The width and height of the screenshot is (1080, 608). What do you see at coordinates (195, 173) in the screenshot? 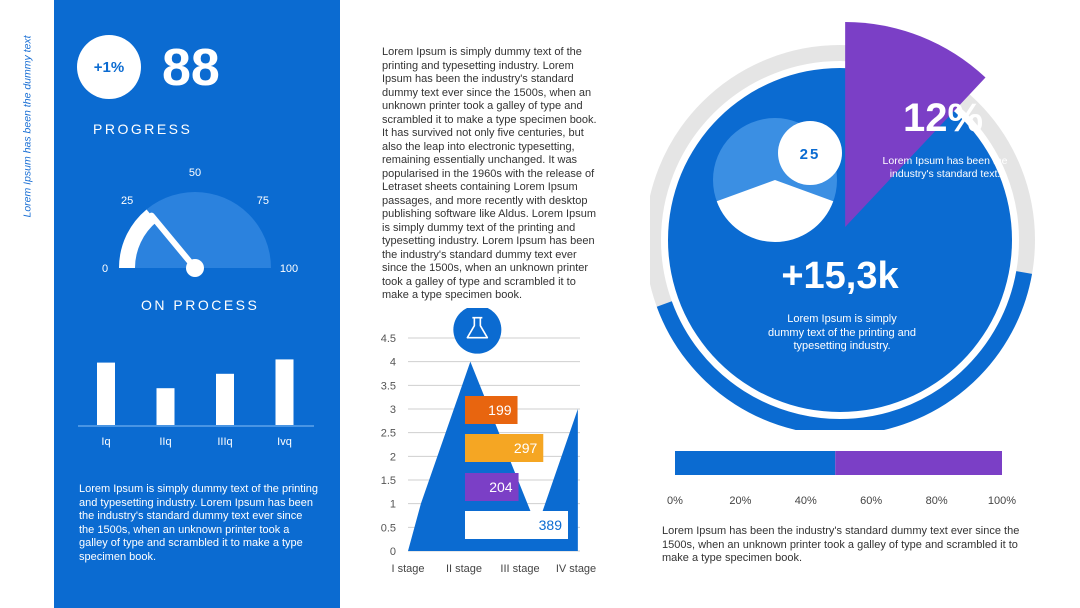
I see `gauge-tick-label: 50` at bounding box center [195, 173].